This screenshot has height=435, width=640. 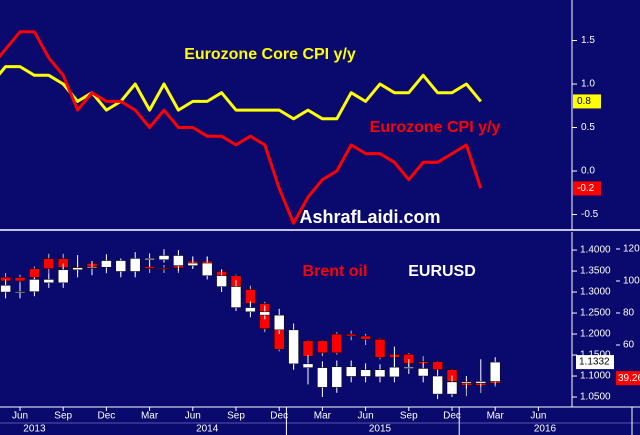 I want to click on y-tick-label: 1.2000, so click(x=595, y=334).